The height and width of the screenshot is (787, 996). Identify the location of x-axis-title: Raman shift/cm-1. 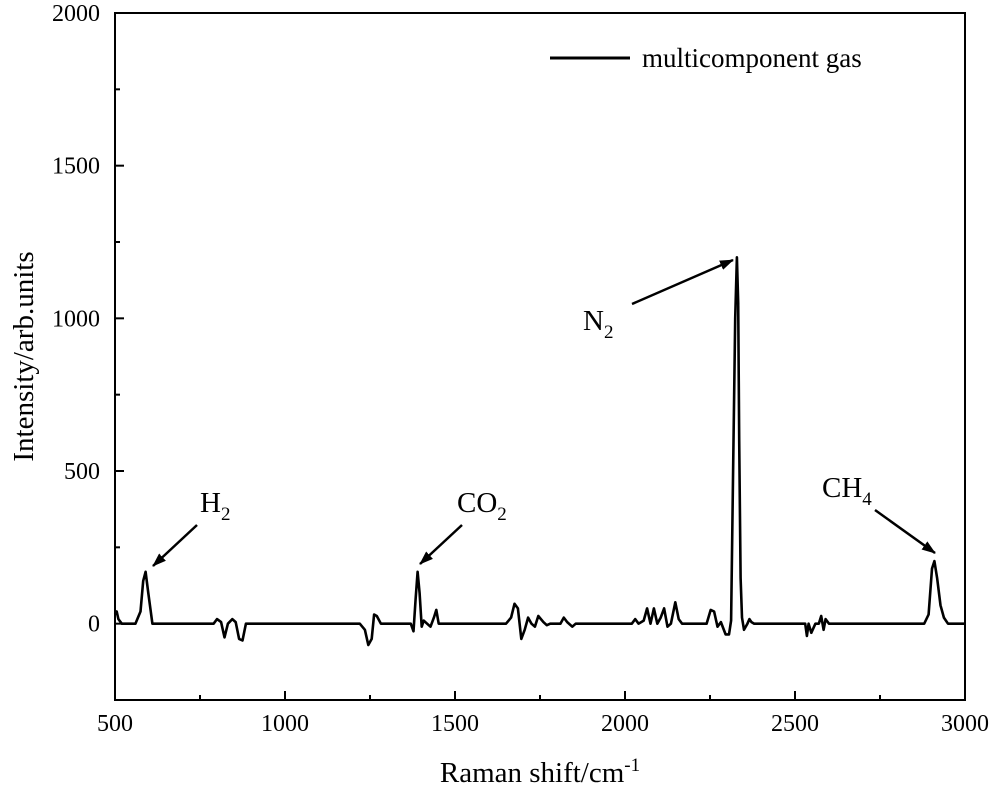
(540, 771).